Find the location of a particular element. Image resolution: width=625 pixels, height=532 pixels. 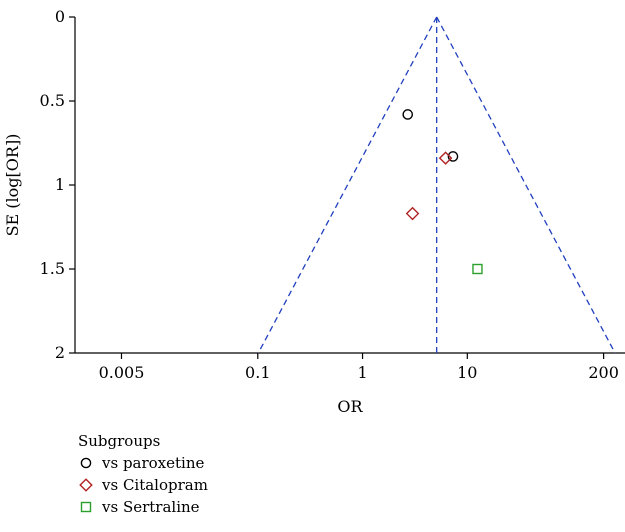

x-tick-label: 0.1 is located at coordinates (257, 372).